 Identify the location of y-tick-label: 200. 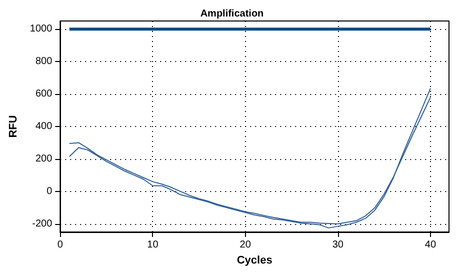
(44, 158).